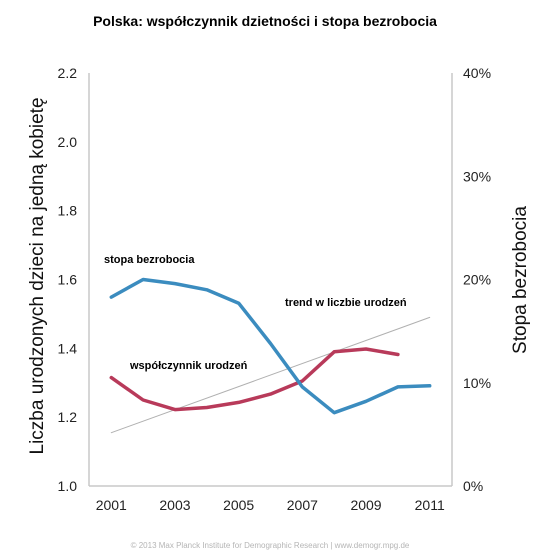 The width and height of the screenshot is (543, 558). Describe the element at coordinates (188, 366) in the screenshot. I see `annotation-fertility: współczynnik urodzeń` at that location.